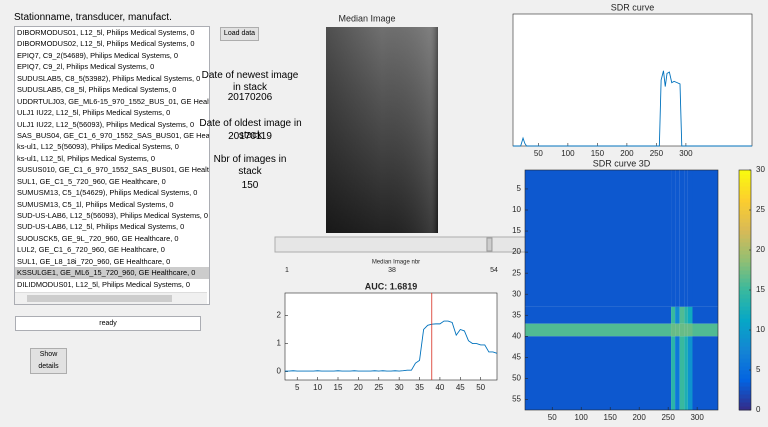  What do you see at coordinates (392, 270) in the screenshot?
I see `slider-value: 38` at bounding box center [392, 270].